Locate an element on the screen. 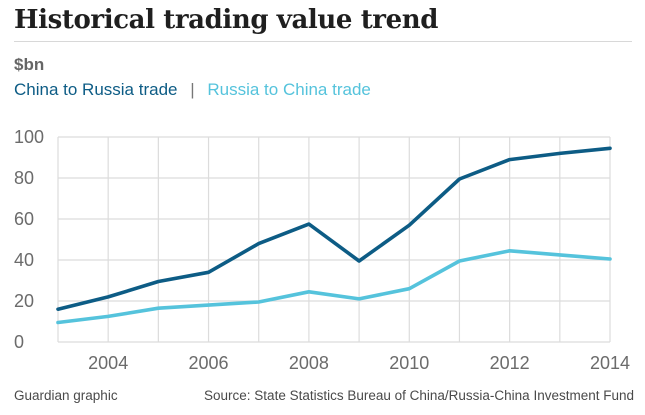 The height and width of the screenshot is (415, 645). chart-title: Historical trading value trend is located at coordinates (226, 20).